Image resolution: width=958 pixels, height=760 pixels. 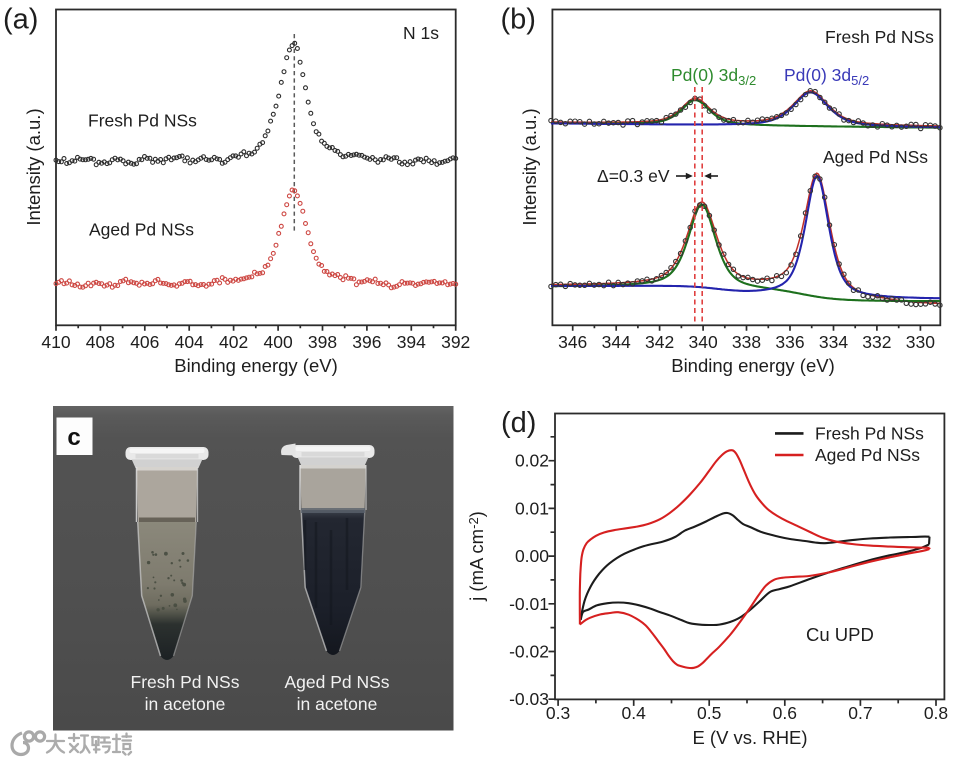 I want to click on svg-text: Pd(0) 3d3/2, so click(x=713, y=76).